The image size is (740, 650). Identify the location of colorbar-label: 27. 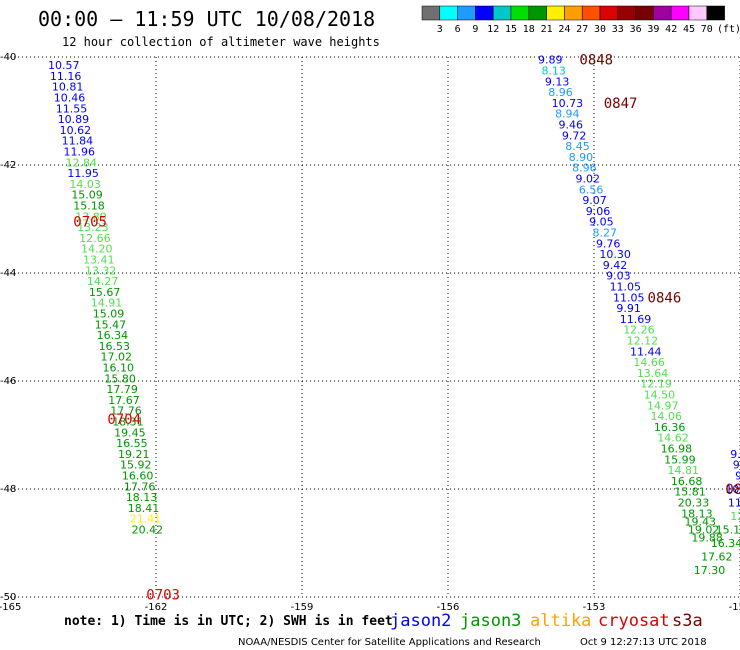
(582, 29).